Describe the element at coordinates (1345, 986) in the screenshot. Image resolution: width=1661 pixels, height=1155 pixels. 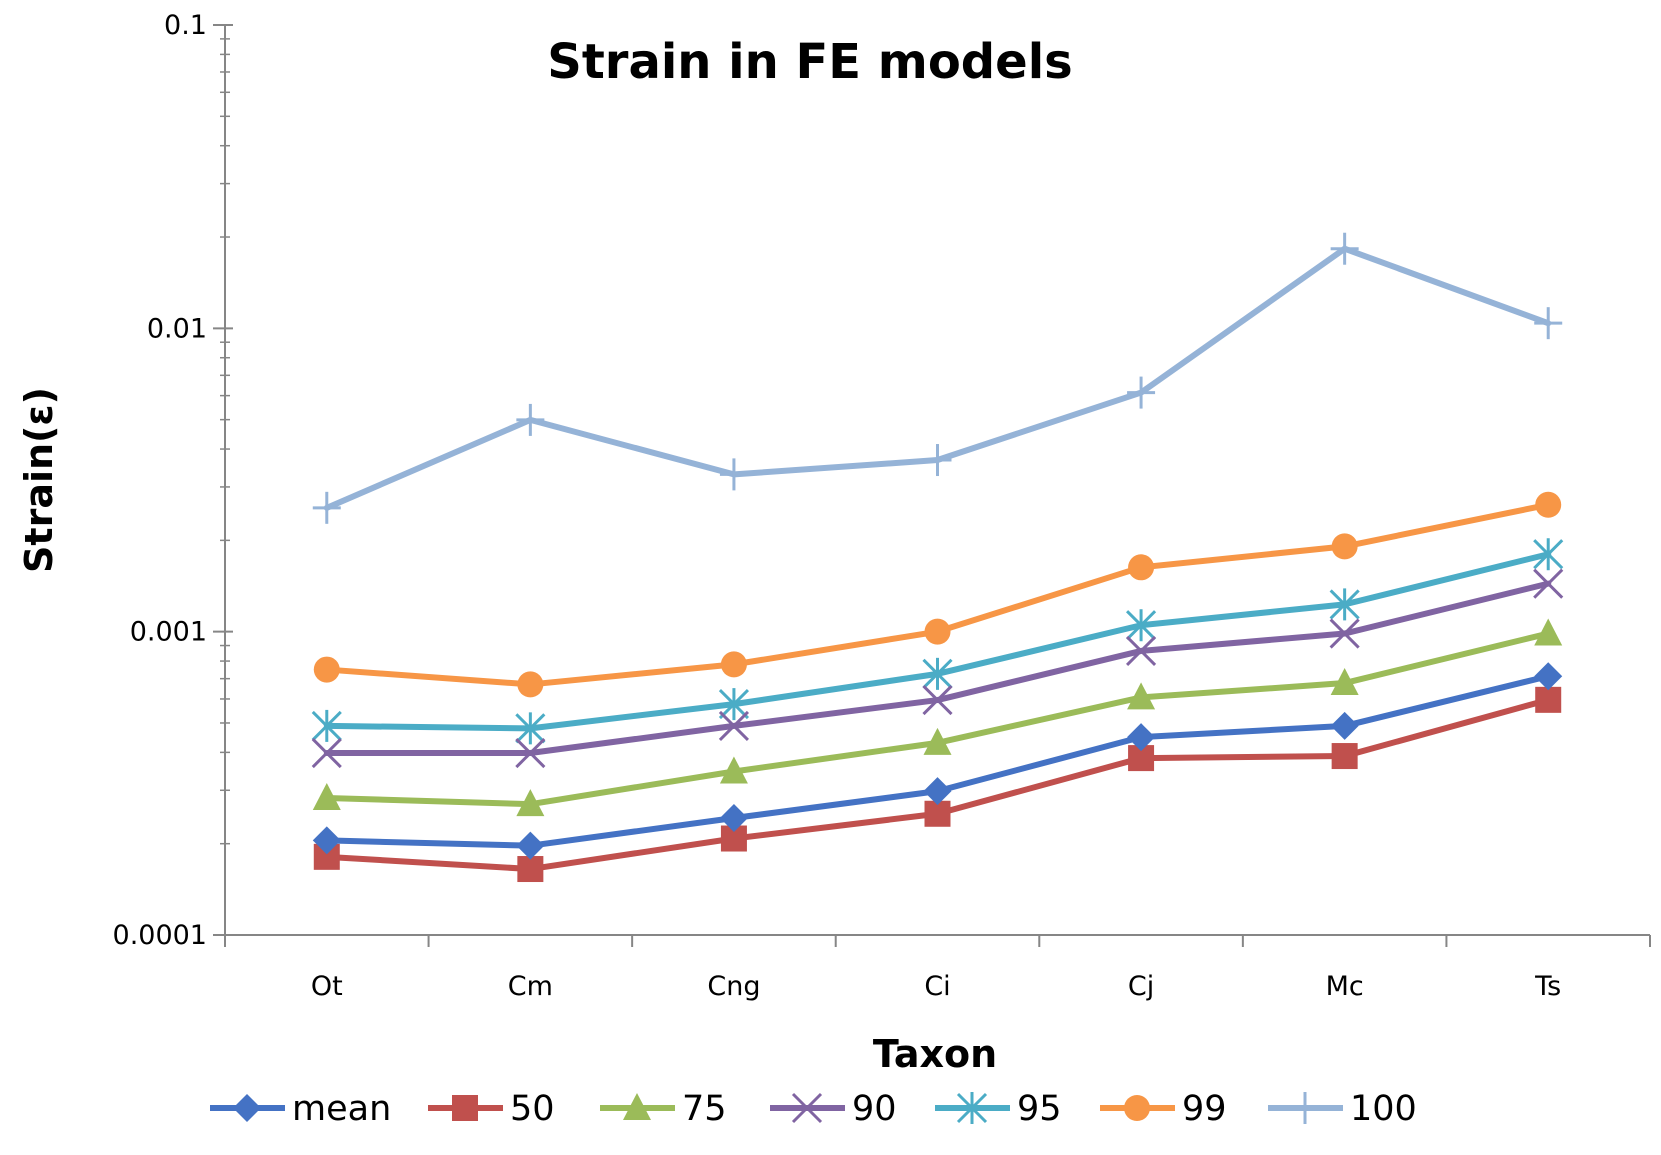
I see `x-tick-label: Mc` at that location.